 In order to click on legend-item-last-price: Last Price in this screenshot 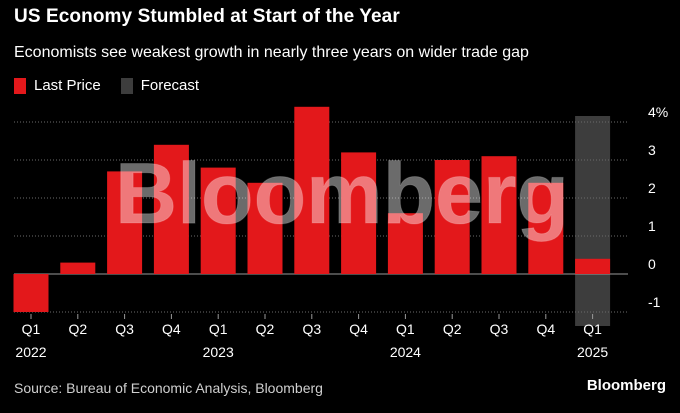, I will do `click(57, 85)`.